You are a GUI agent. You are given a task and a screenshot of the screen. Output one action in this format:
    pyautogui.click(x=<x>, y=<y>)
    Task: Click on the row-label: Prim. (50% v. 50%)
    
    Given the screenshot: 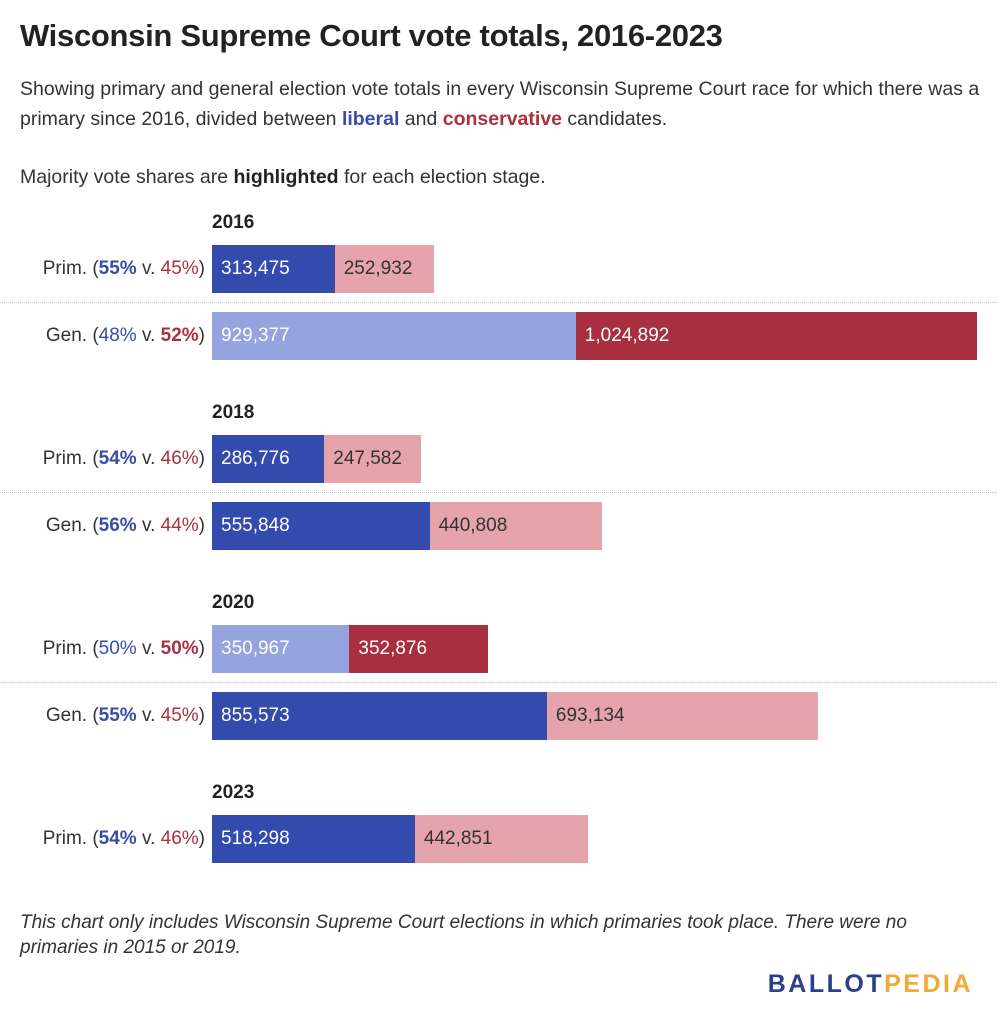 What is the action you would take?
    pyautogui.click(x=124, y=649)
    